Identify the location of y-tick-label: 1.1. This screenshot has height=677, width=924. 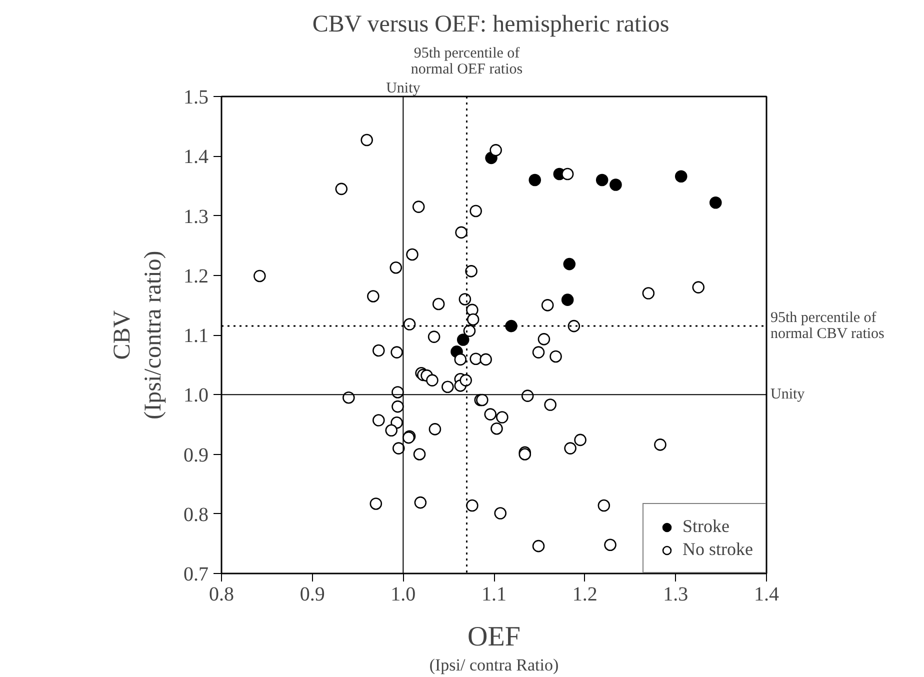
(196, 336).